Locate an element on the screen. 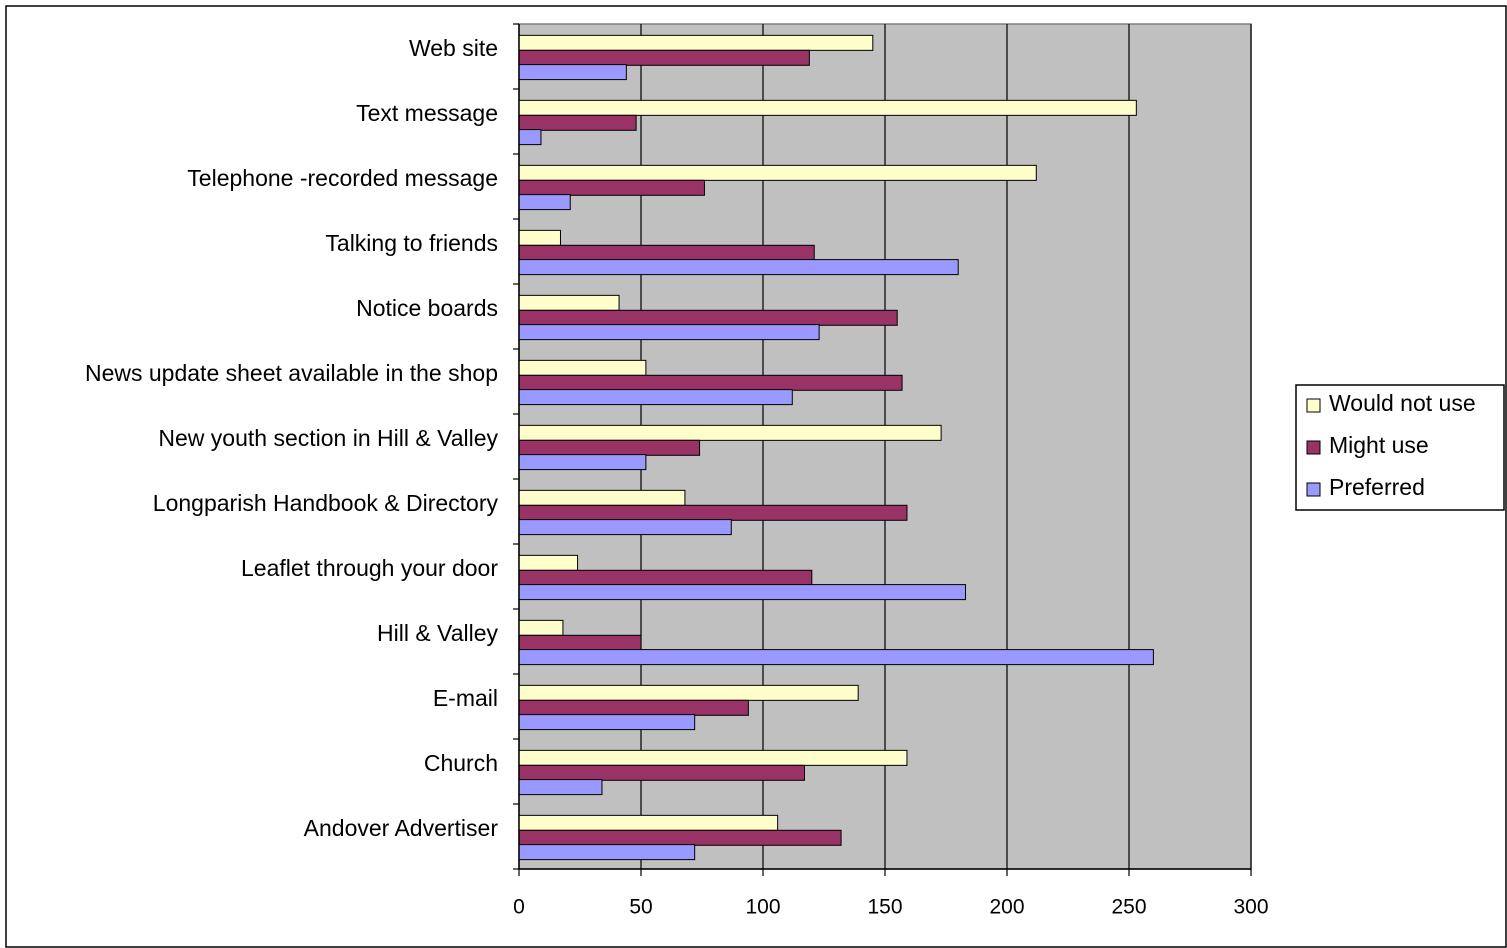  category-label: Longparish Handbook & Directory is located at coordinates (326, 503).